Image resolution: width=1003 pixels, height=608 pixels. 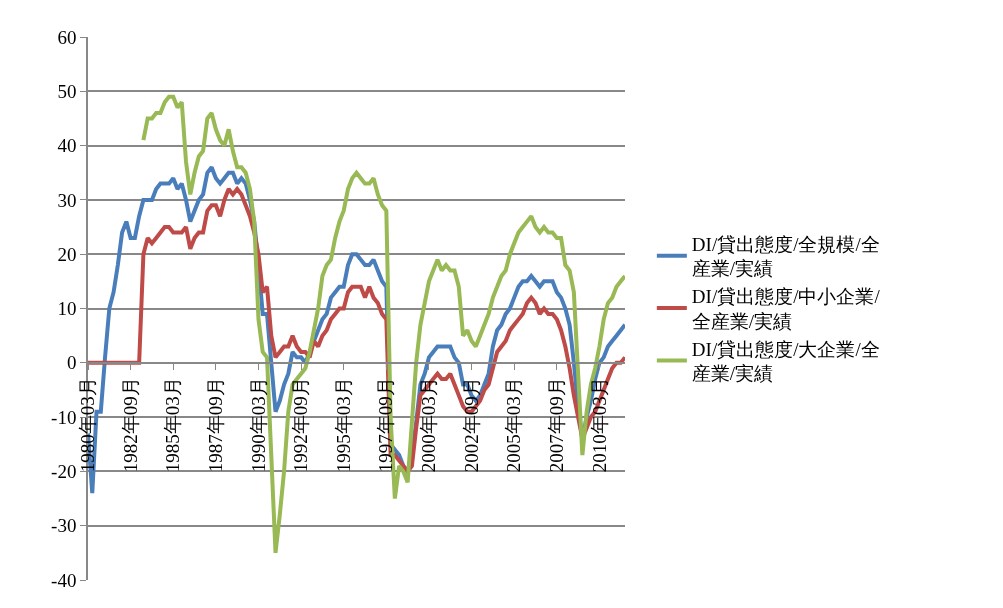 What do you see at coordinates (173, 425) in the screenshot?
I see `x-tick-label: 1985年03月` at bounding box center [173, 425].